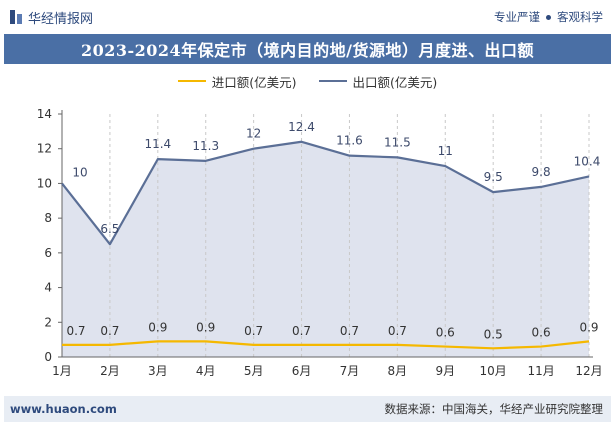 The image size is (615, 427). What do you see at coordinates (494, 409) in the screenshot?
I see `footer-source: 数据来源：中国海关，华经产业研究院整理` at bounding box center [494, 409].